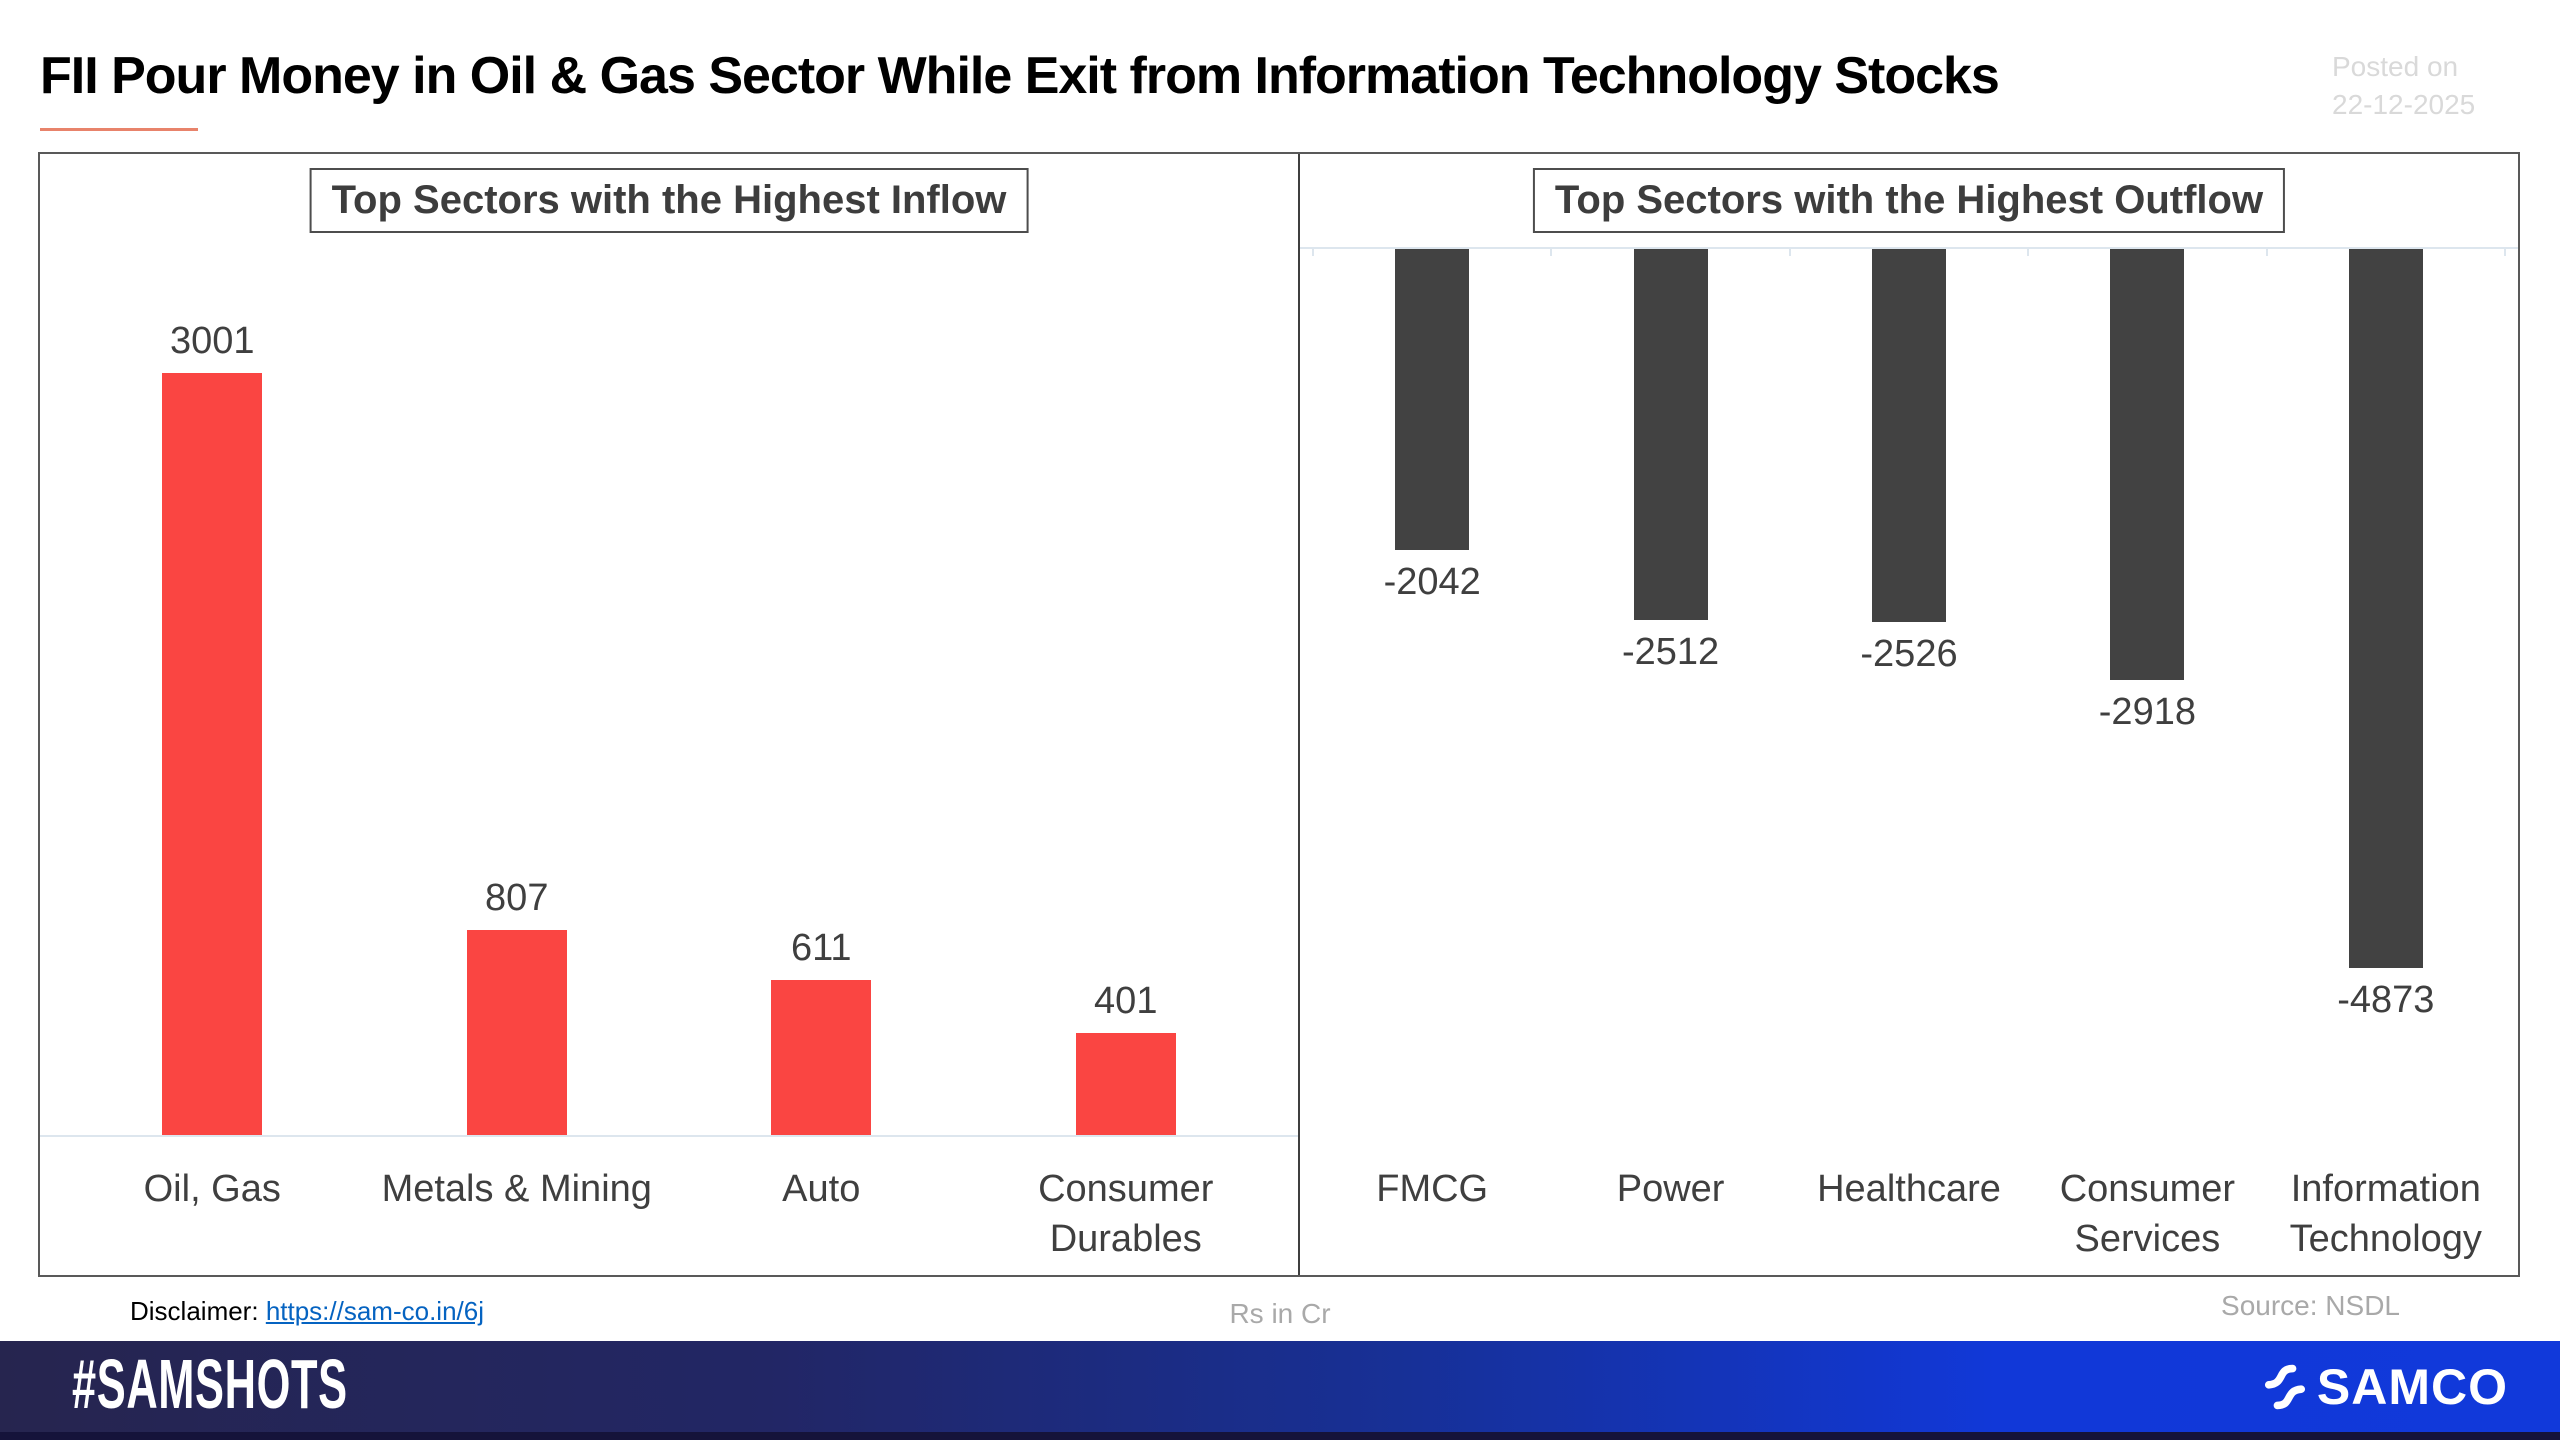 The width and height of the screenshot is (2560, 1440). What do you see at coordinates (1909, 1189) in the screenshot?
I see `category-label: Healthcare` at bounding box center [1909, 1189].